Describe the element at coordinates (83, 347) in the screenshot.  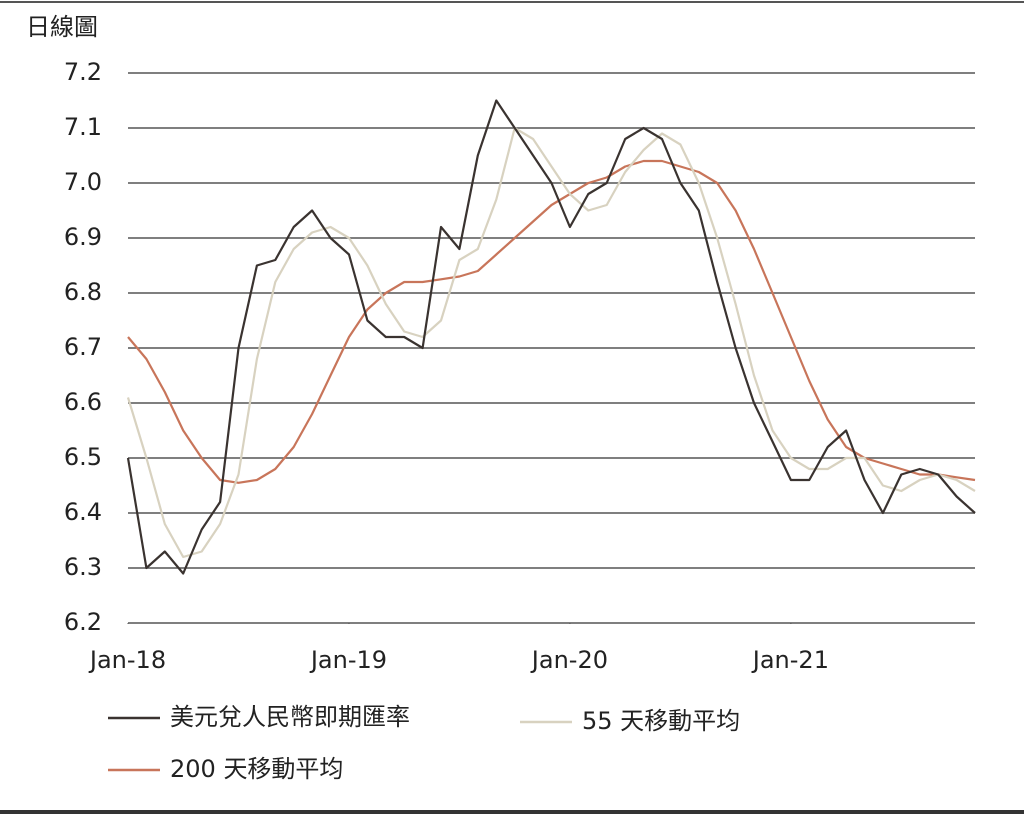
I see `y-tick-label: 6.7` at that location.